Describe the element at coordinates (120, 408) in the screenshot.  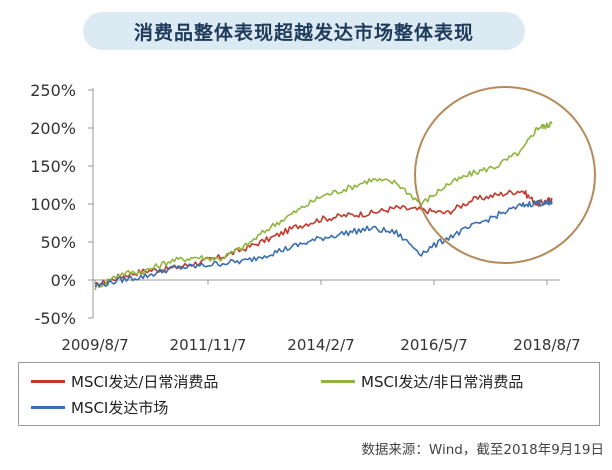
I see `legend-label: MSCI发达市场` at that location.